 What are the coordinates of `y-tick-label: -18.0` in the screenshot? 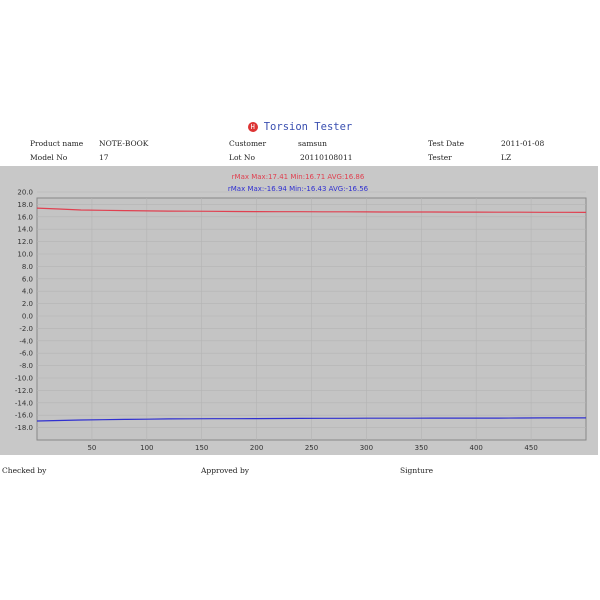 It's located at (24, 428).